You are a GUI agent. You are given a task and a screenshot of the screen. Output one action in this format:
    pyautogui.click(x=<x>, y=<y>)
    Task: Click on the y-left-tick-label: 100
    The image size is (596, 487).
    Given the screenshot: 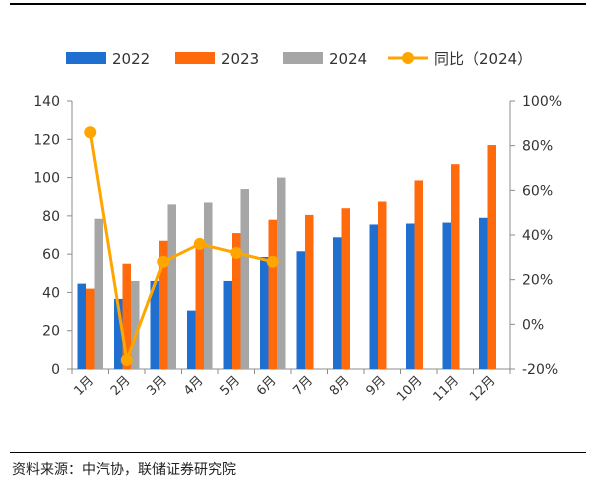 What is the action you would take?
    pyautogui.click(x=46, y=179)
    